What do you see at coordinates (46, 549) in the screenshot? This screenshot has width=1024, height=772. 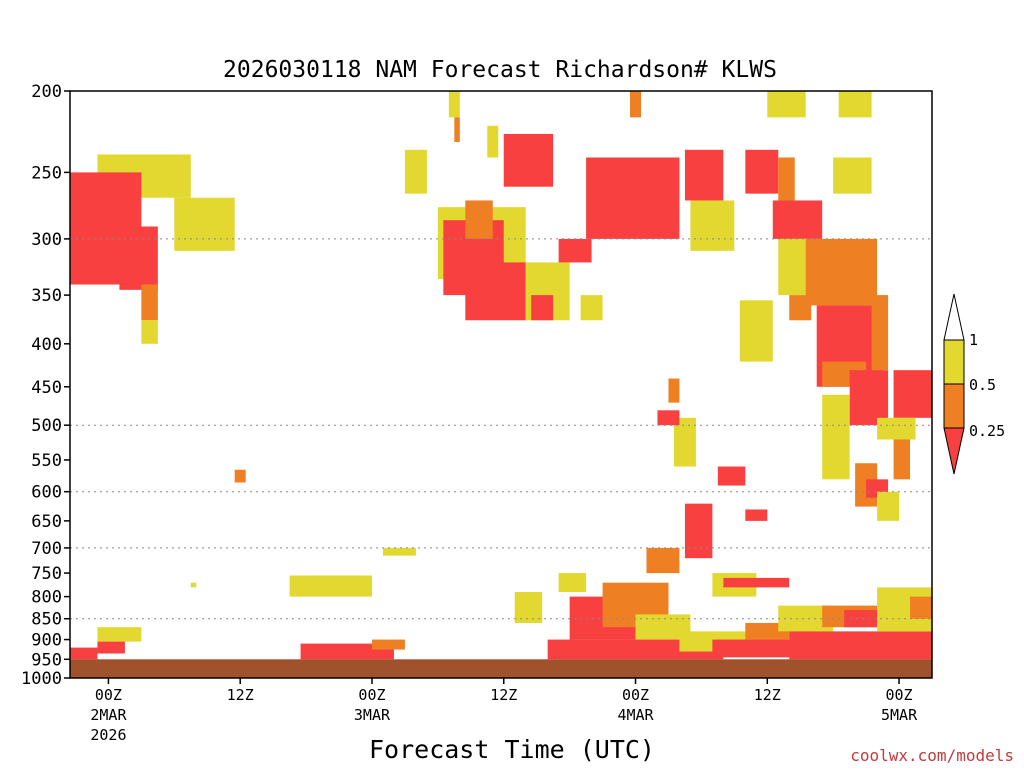 I see `y-tick-label: 700` at bounding box center [46, 549].